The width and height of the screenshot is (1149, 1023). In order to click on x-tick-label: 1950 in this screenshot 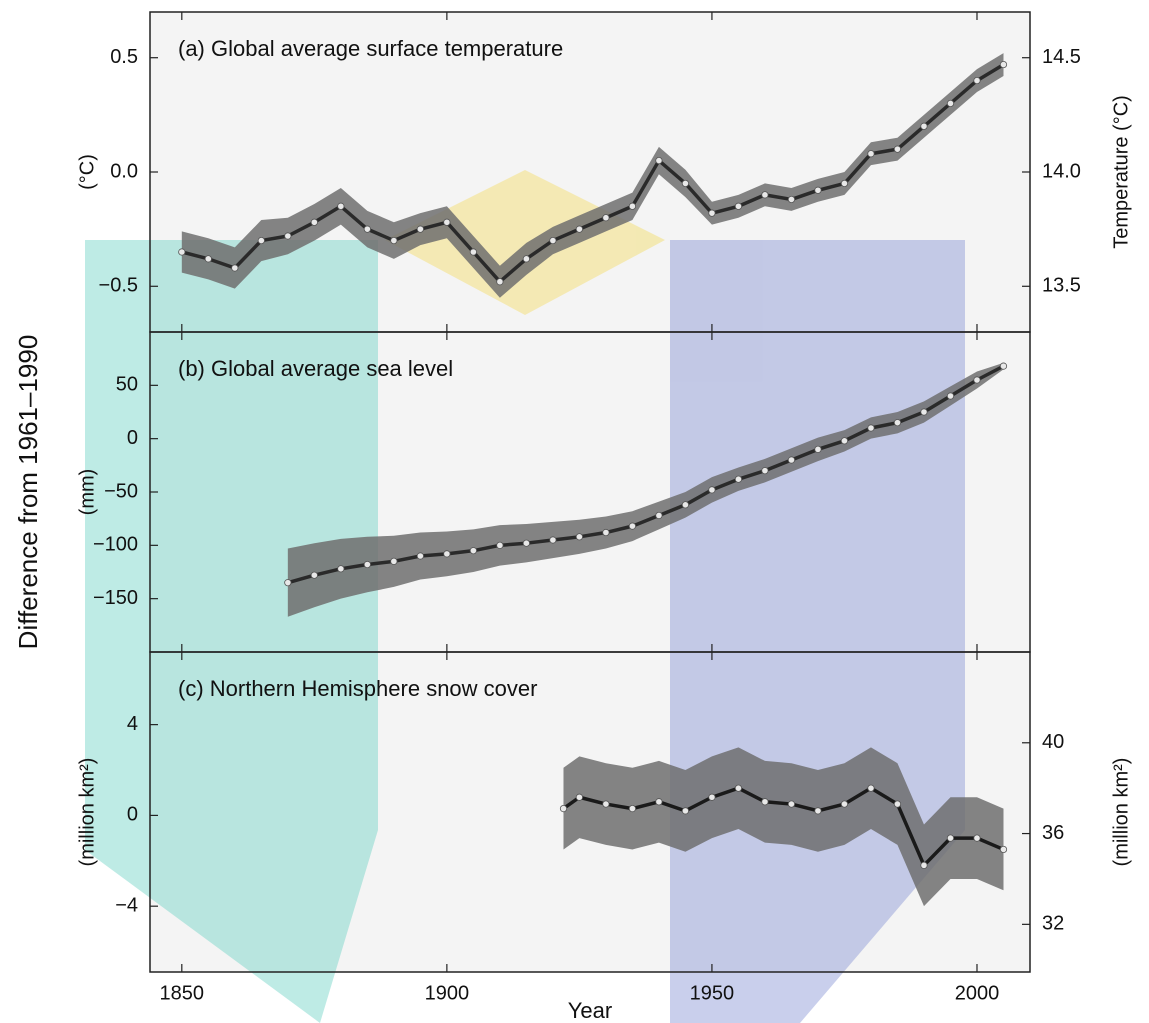, I will do `click(712, 993)`.